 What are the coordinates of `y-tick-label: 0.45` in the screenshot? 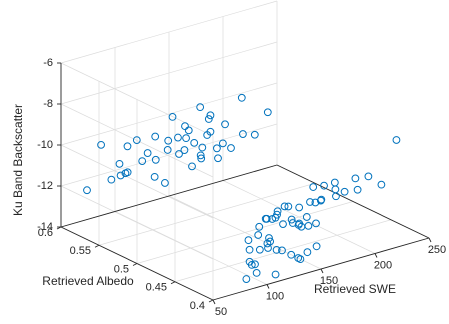 It's located at (156, 288).